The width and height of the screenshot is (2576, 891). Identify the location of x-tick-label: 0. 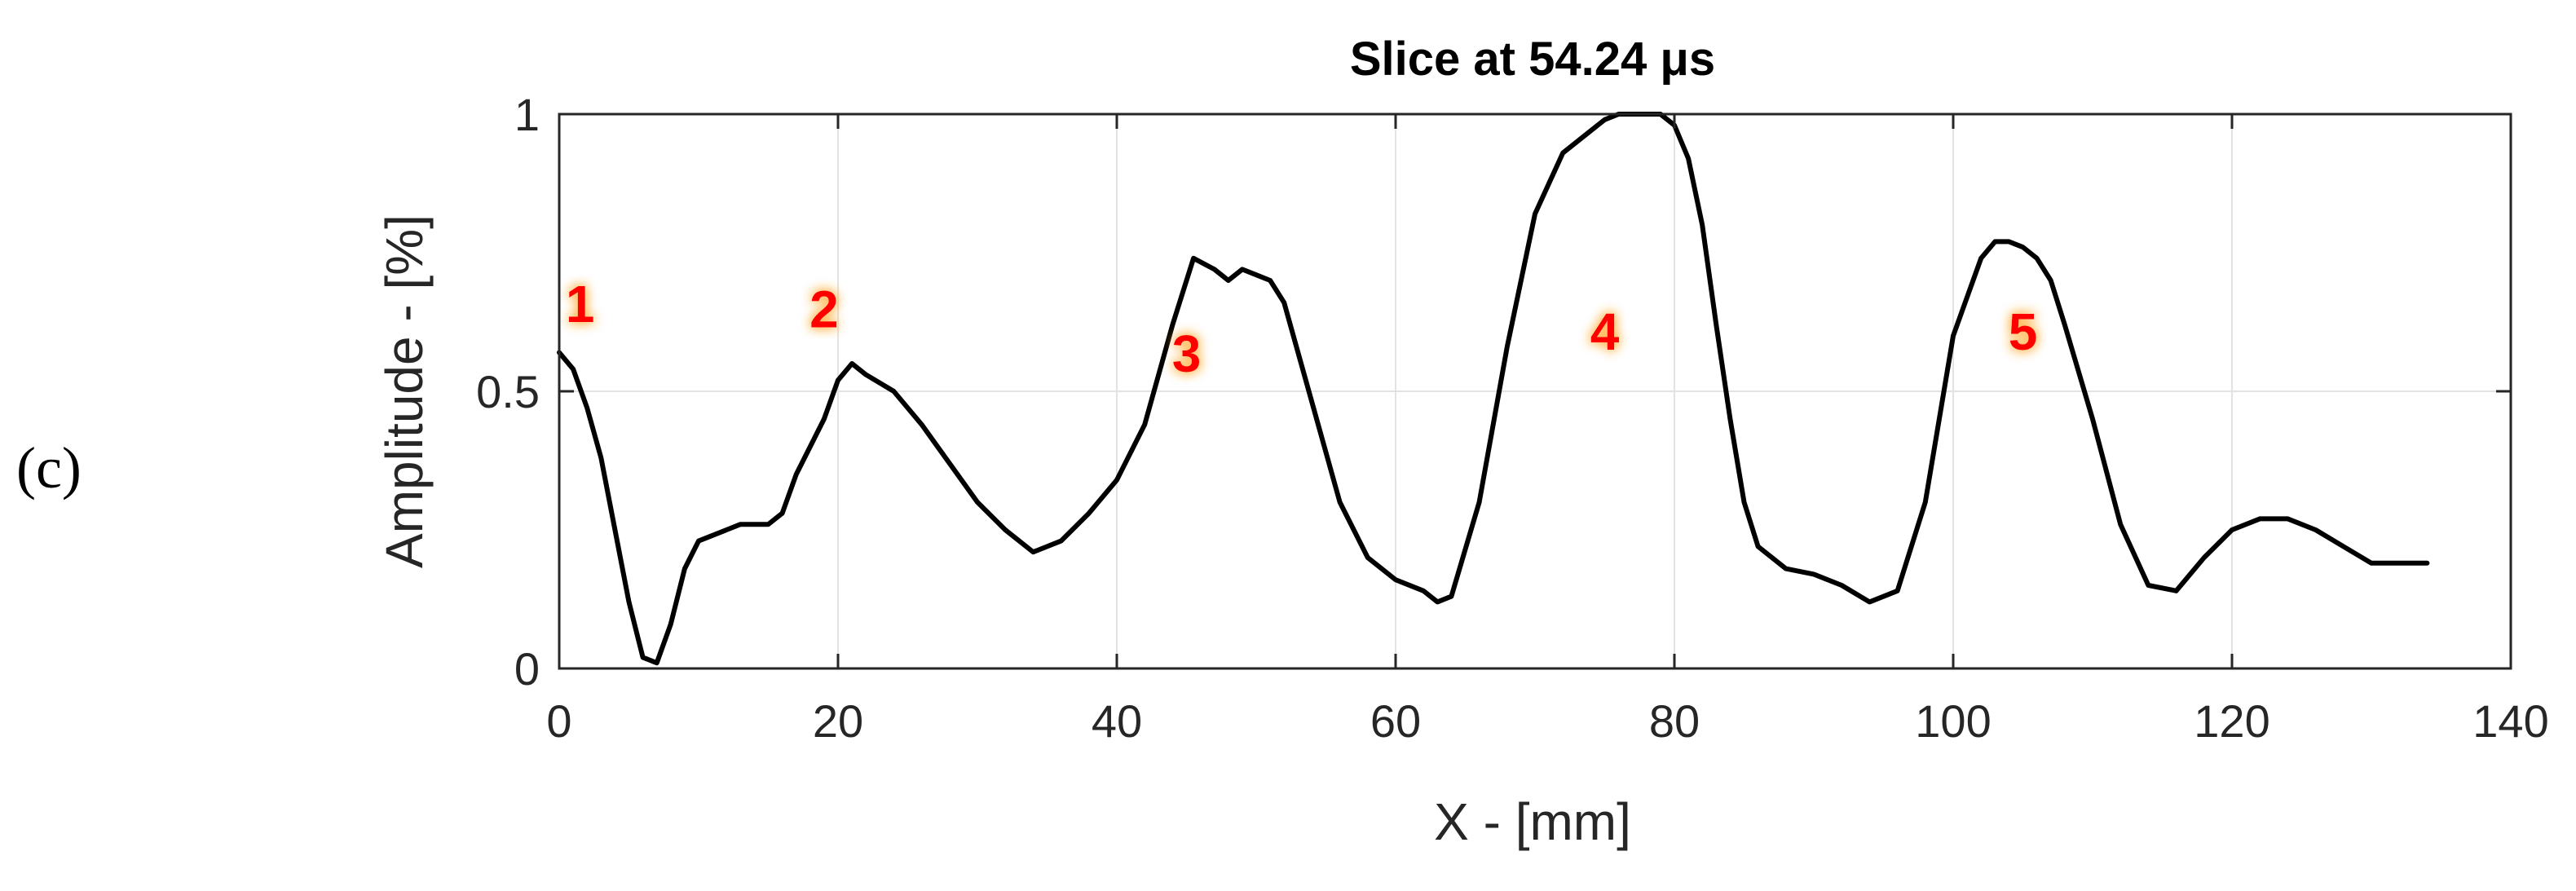
(558, 721).